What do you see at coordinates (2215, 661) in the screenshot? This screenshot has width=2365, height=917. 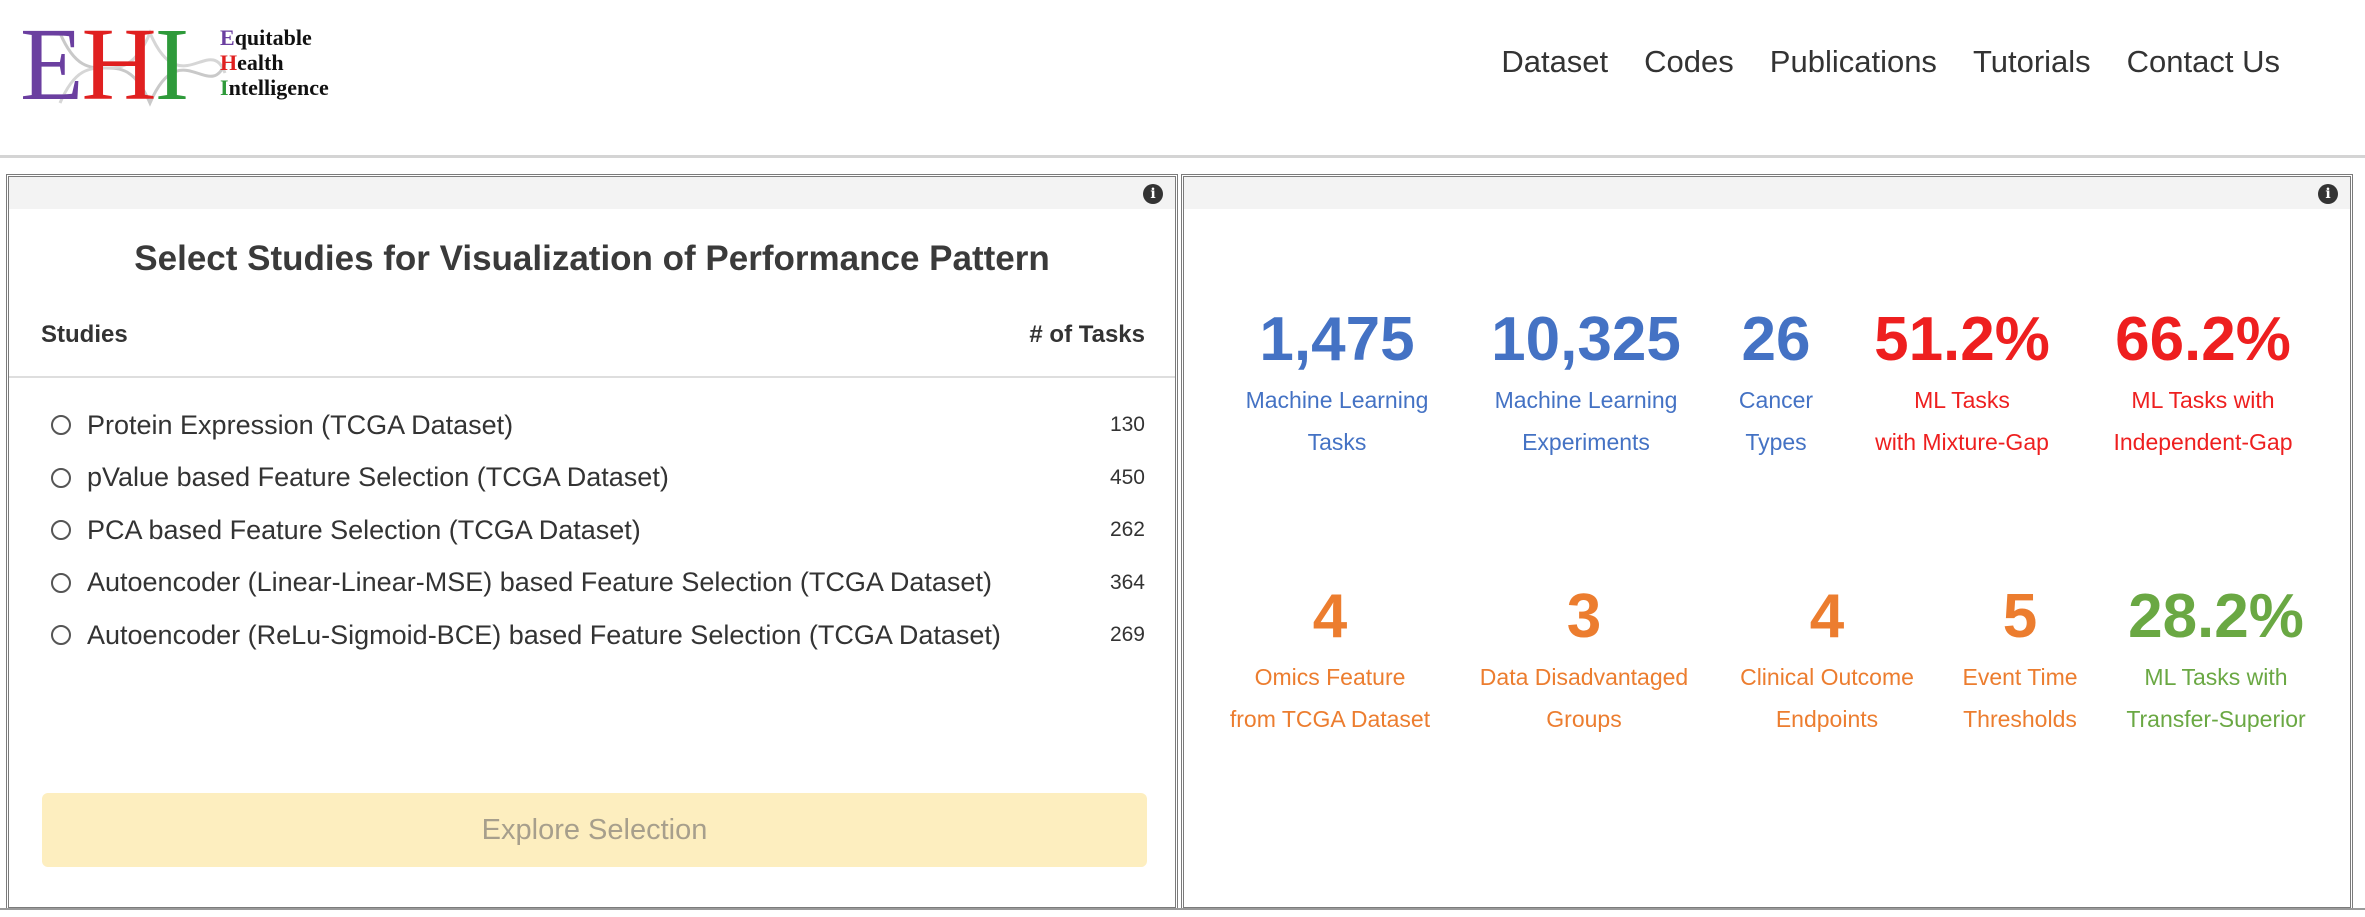 I see `stat-transfer-superior: 28.2% ML Tasks with Transfer-Superior` at bounding box center [2215, 661].